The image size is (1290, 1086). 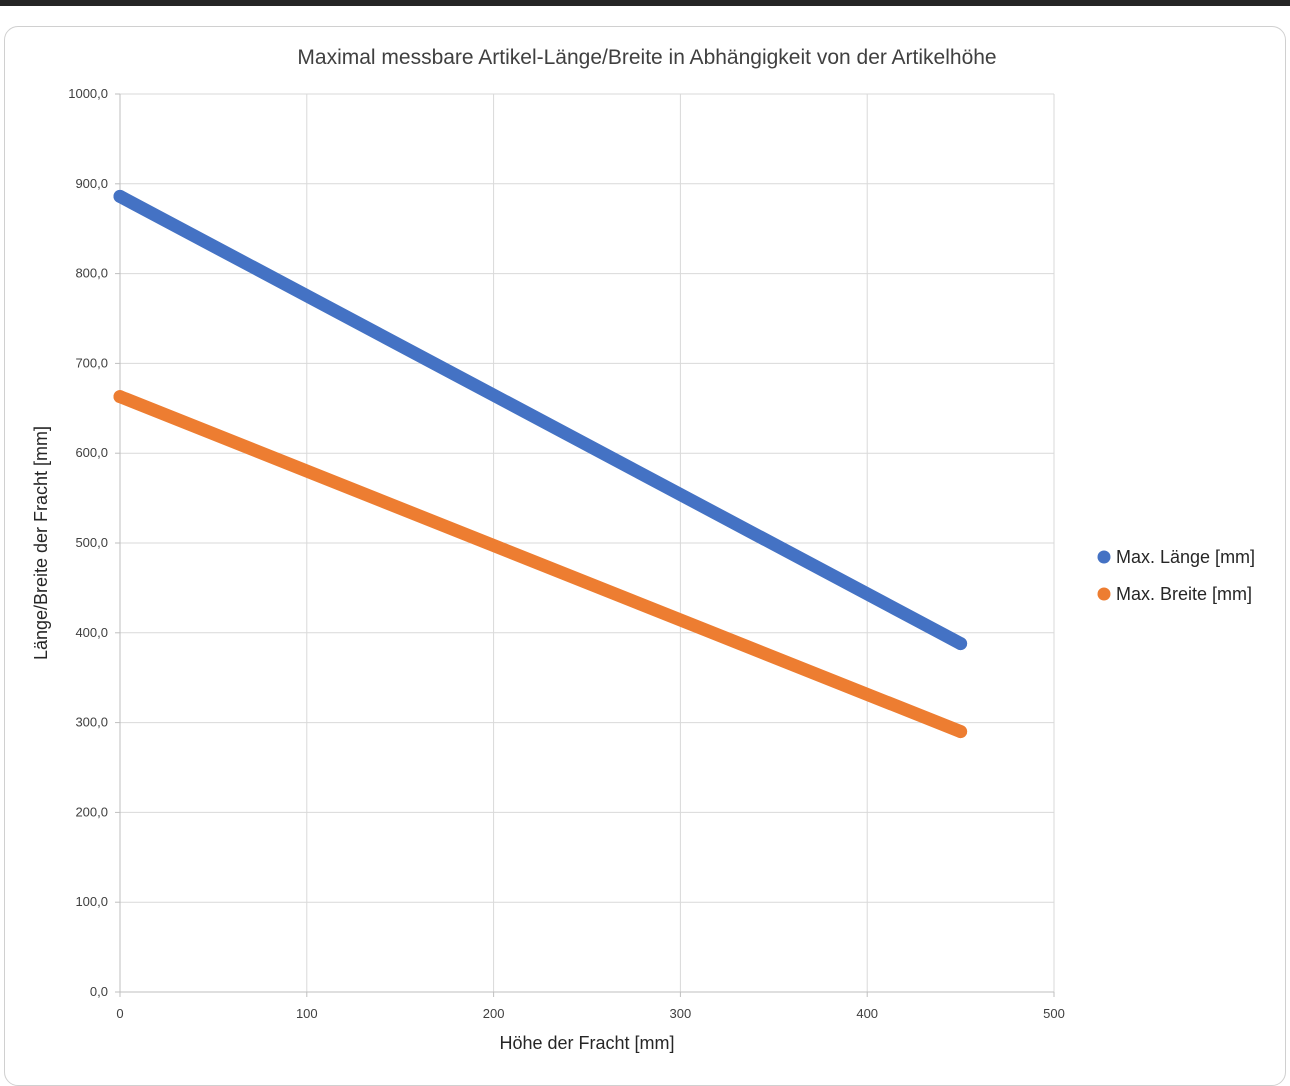 I want to click on y-tick-label: 600,0, so click(x=91, y=452).